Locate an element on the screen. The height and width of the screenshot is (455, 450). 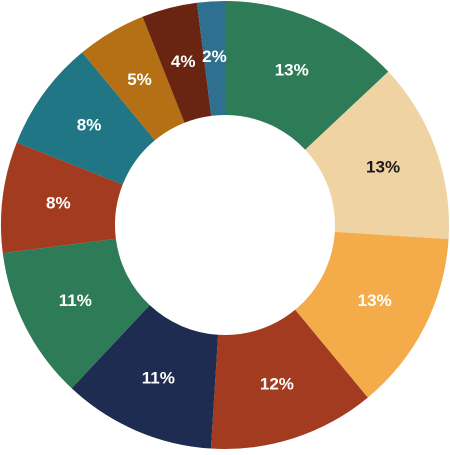
slice-label: 4% is located at coordinates (183, 61).